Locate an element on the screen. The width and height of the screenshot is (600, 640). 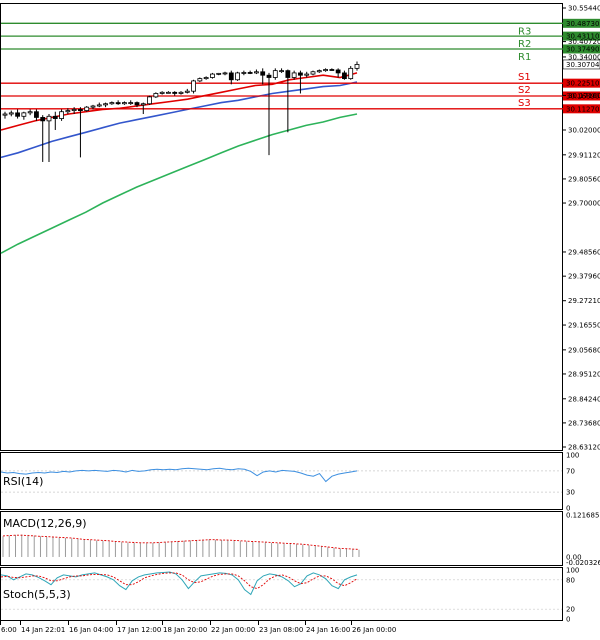
time-tick-label: 18 Jan 20:00 is located at coordinates (185, 630).